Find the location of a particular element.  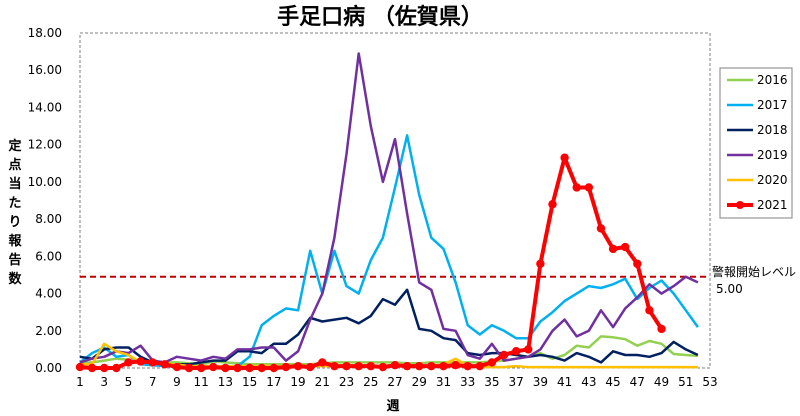

x-tick-label: 43 is located at coordinates (588, 382).